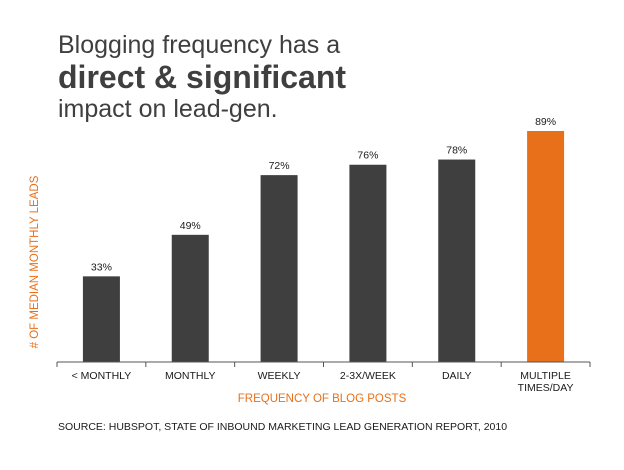 This screenshot has height=470, width=624. Describe the element at coordinates (168, 109) in the screenshot. I see `title-line-3: impact on lead-gen.` at that location.